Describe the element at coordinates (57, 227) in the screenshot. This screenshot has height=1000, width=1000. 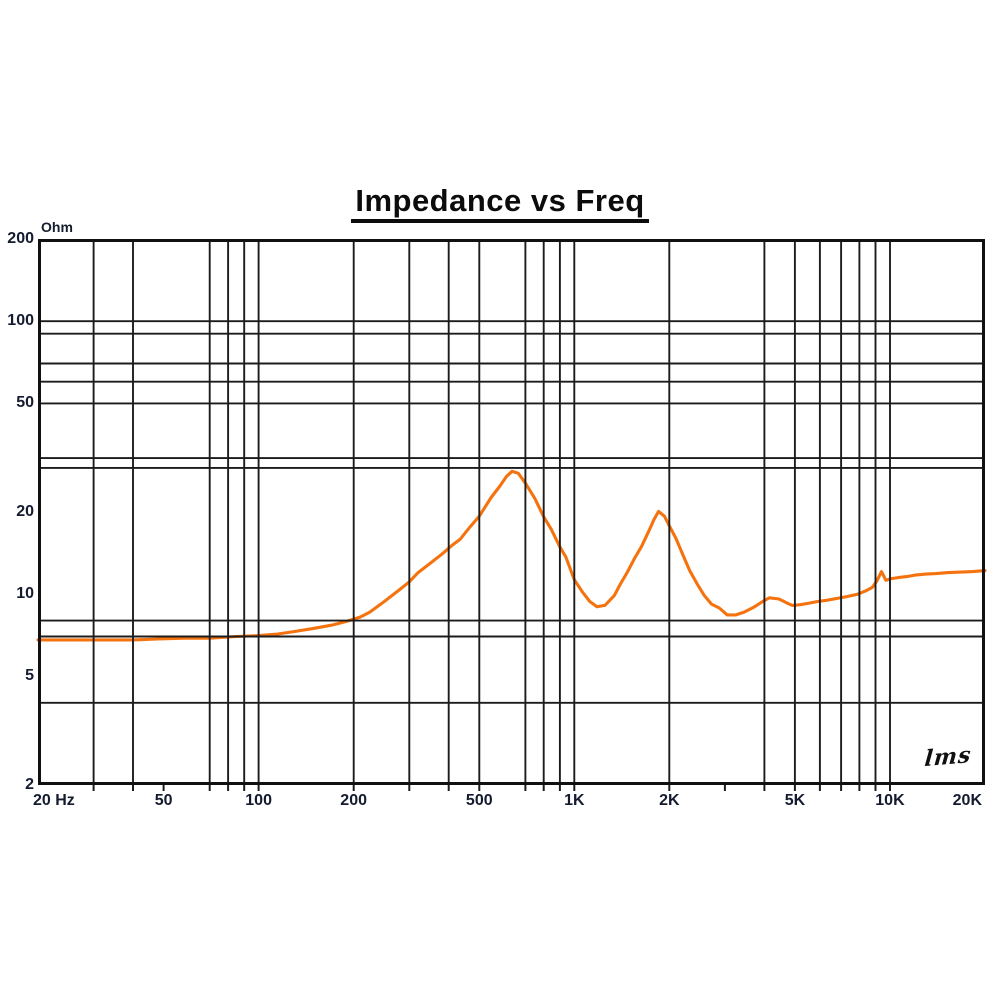
I see `y-axis-unit-label: Ohm` at that location.